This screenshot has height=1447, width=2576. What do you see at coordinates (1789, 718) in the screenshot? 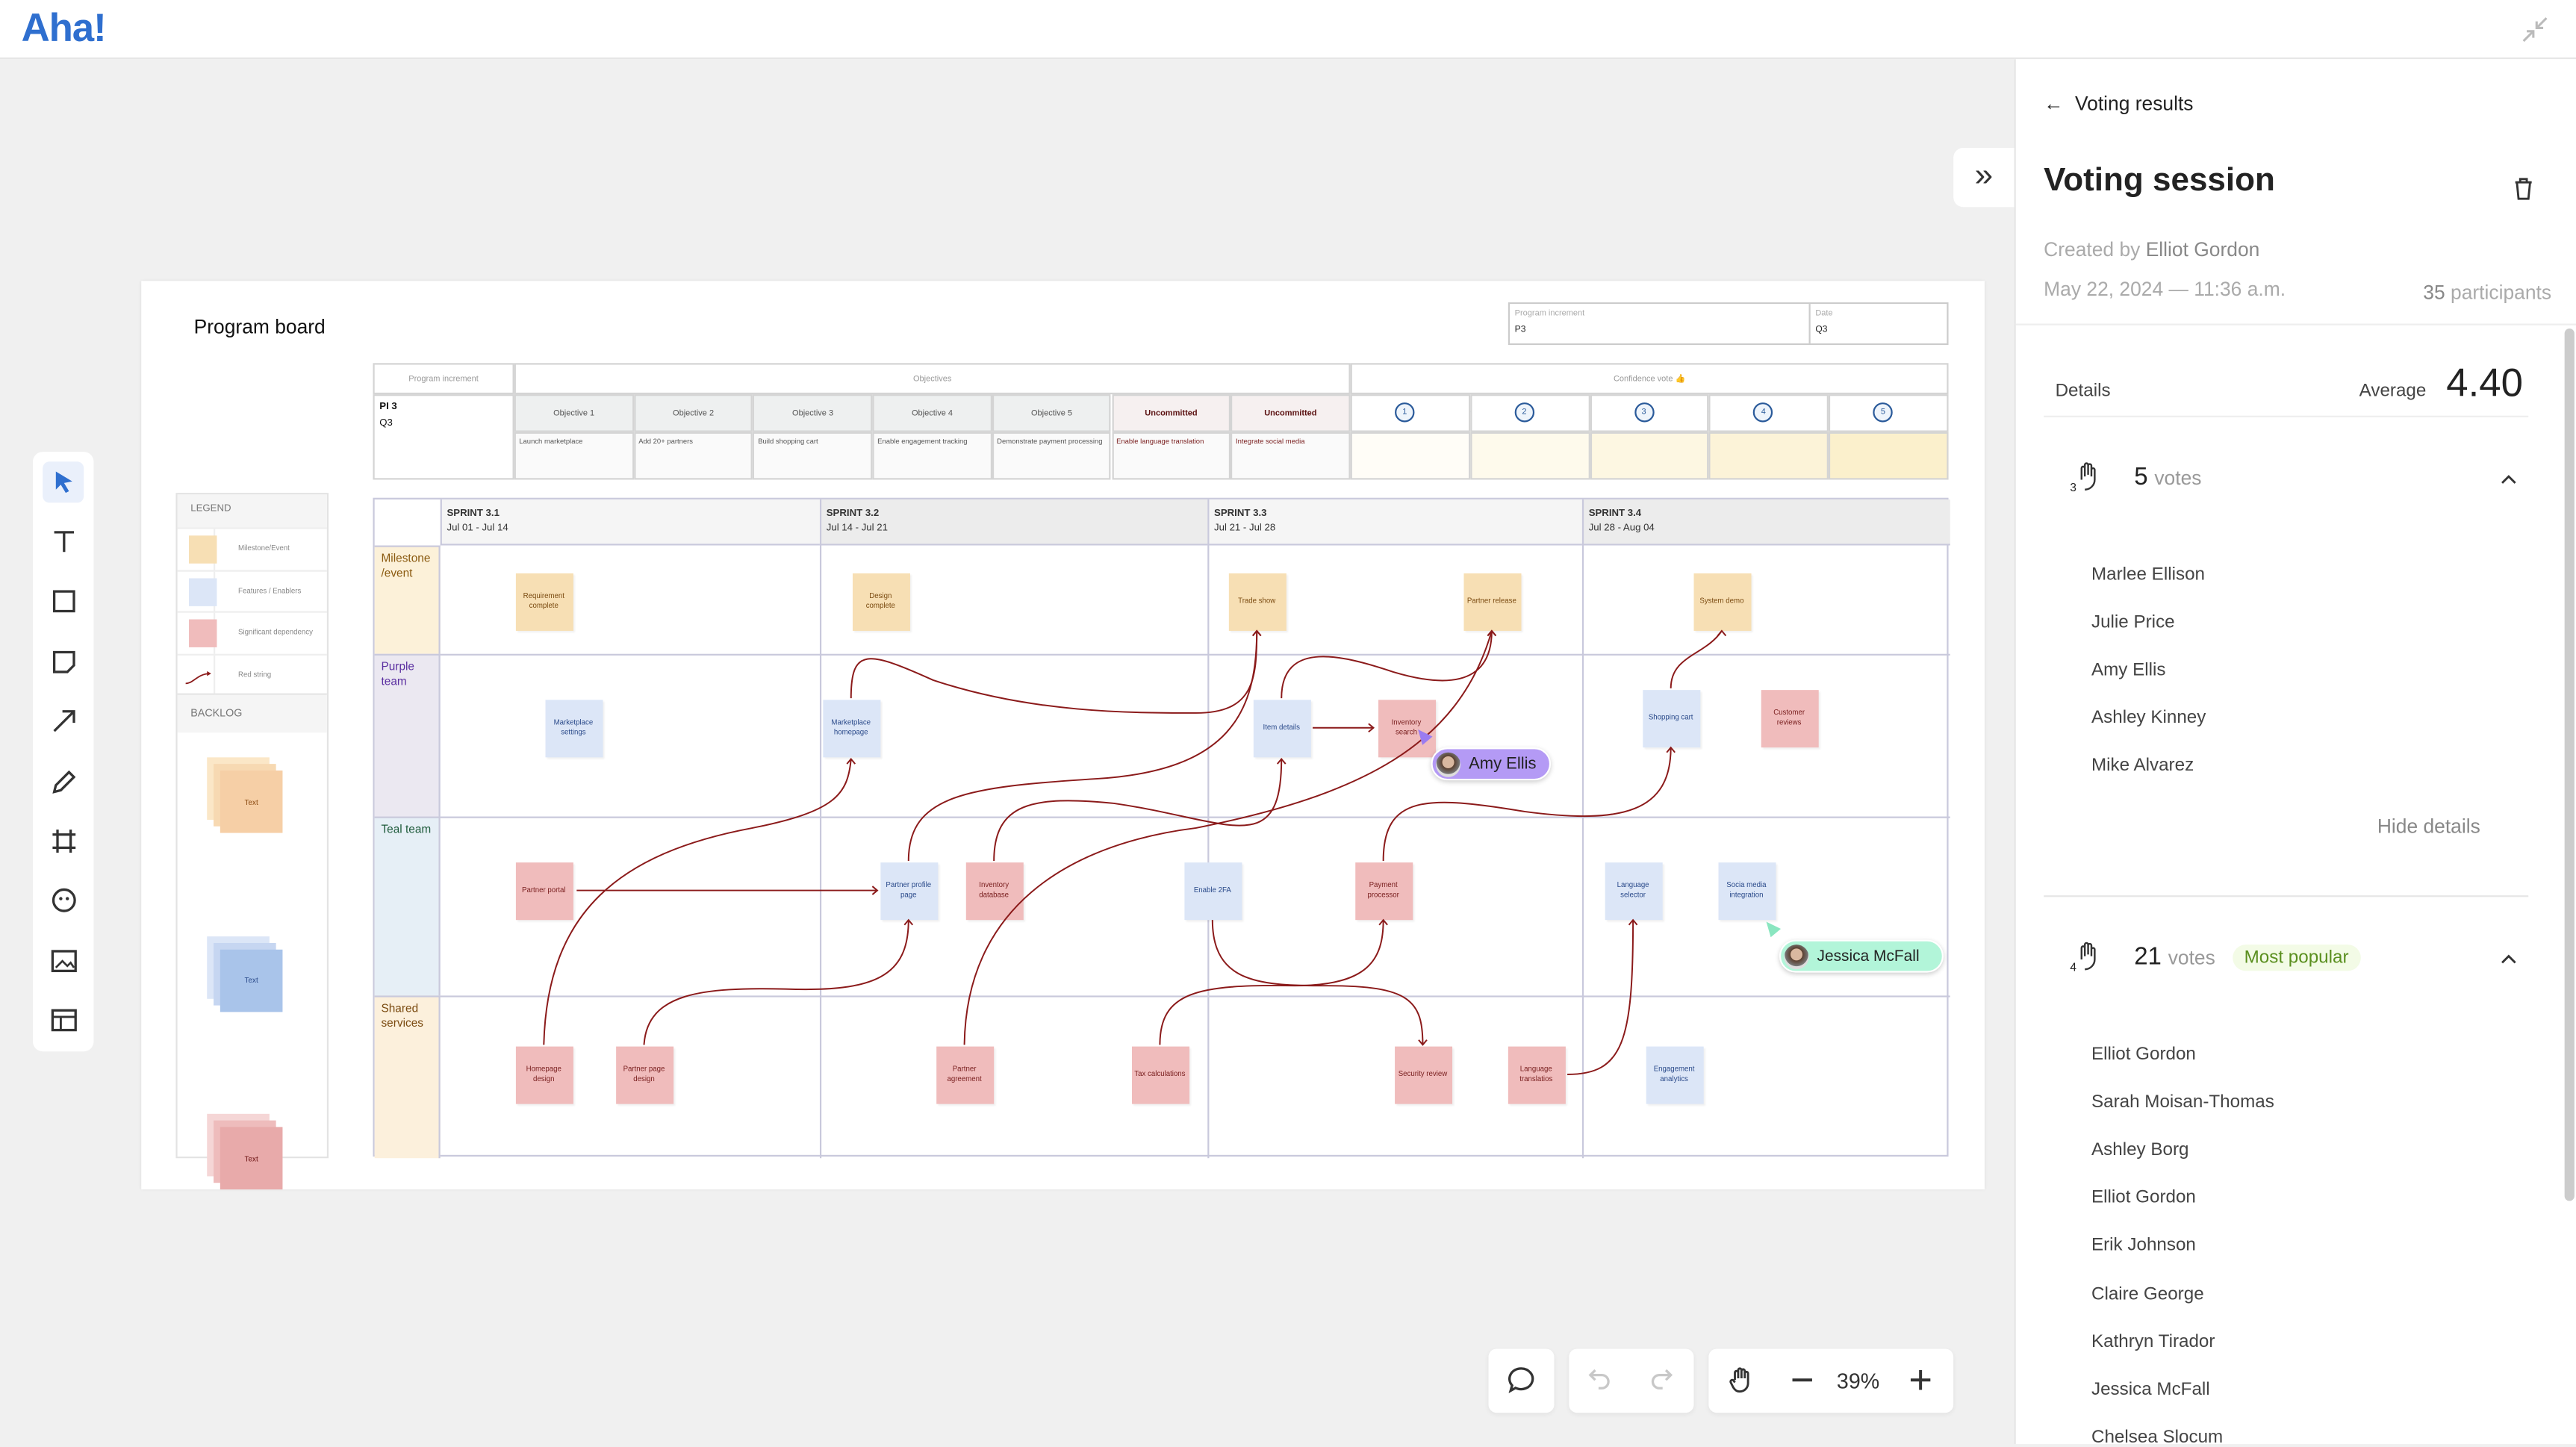
I see `sticky-note: Customer reviews` at bounding box center [1789, 718].